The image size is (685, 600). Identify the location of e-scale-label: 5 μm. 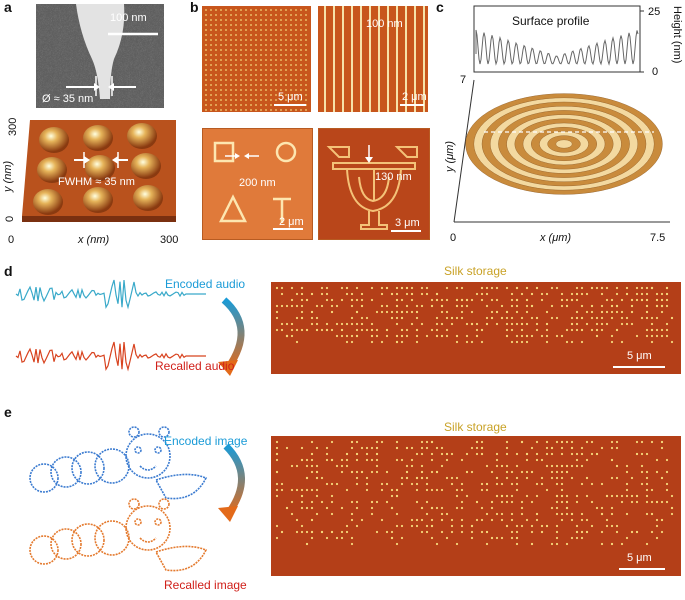
(639, 558).